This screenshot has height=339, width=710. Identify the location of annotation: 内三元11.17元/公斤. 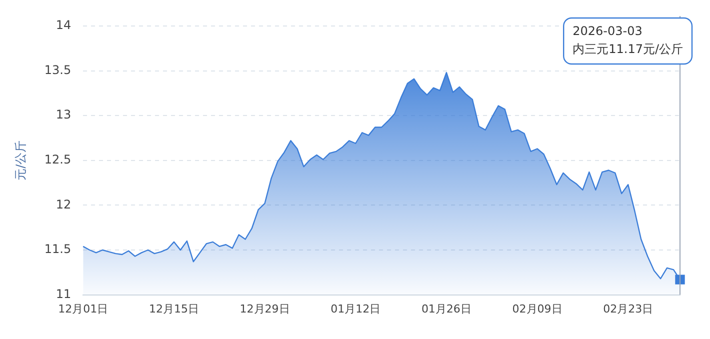
(628, 49).